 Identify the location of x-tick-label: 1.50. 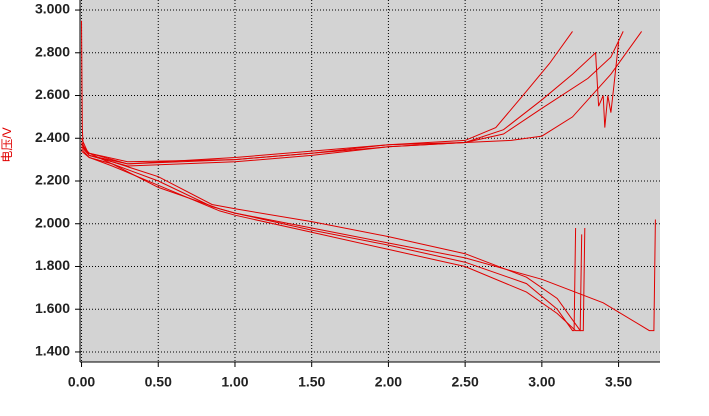
(311, 382).